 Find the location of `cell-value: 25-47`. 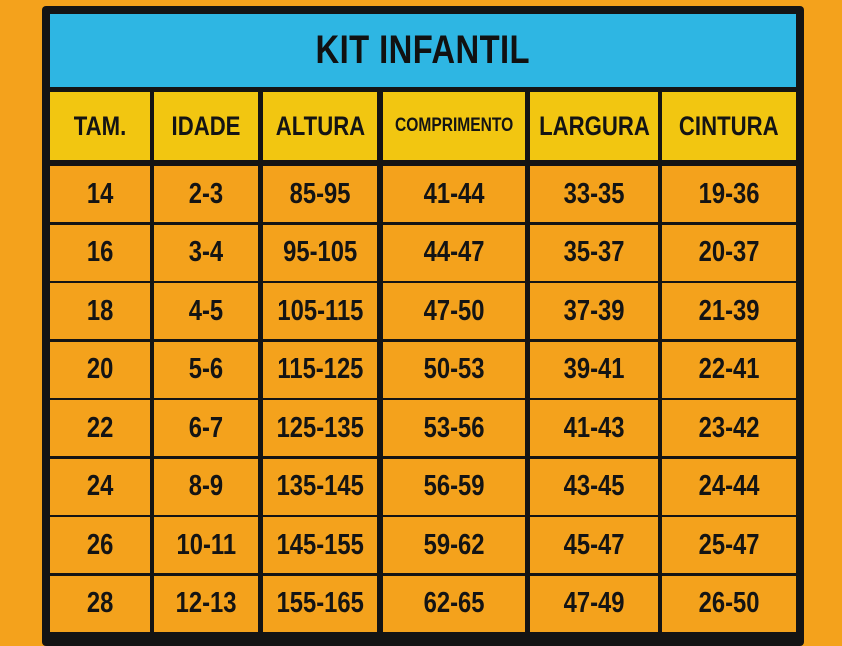

cell-value: 25-47 is located at coordinates (729, 544).